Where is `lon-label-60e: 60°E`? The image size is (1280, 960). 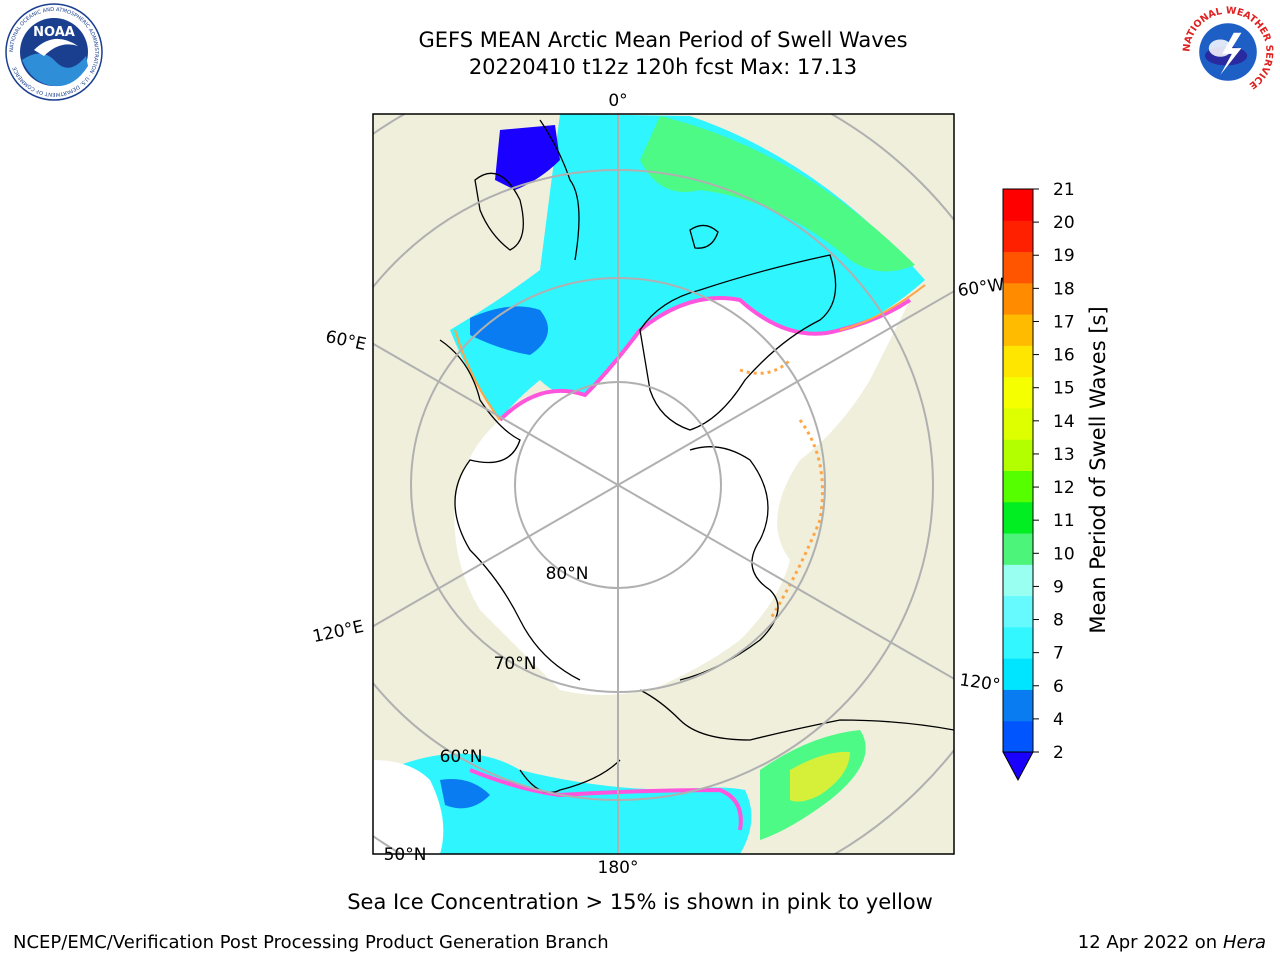 lon-label-60e: 60°E is located at coordinates (346, 341).